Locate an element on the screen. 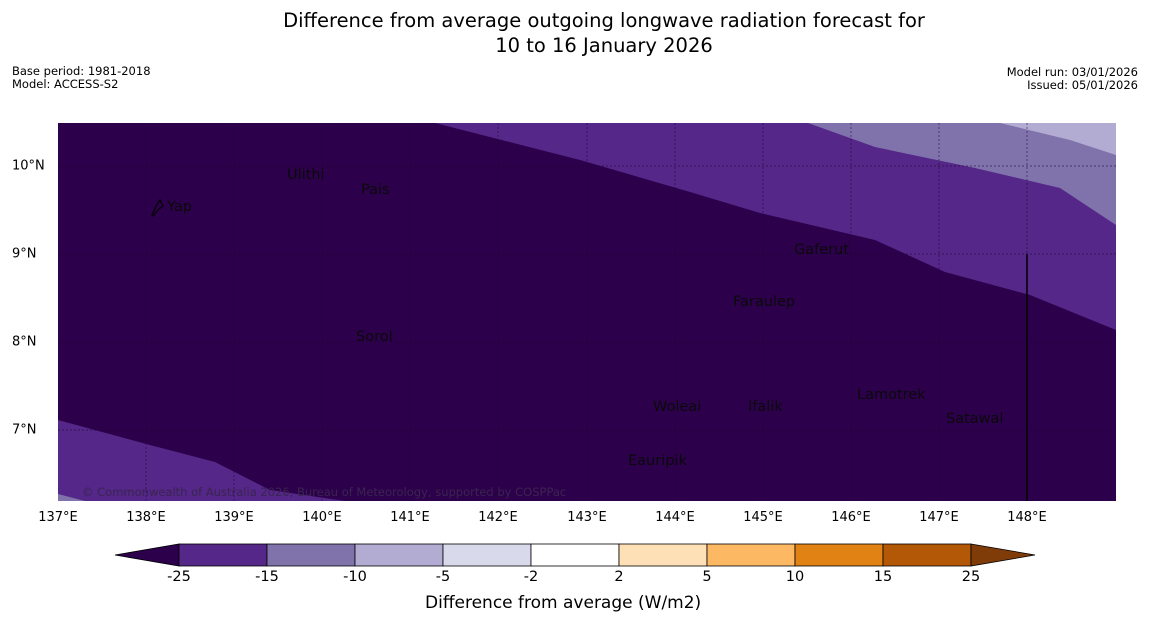  colorbar-tick-2: 2 is located at coordinates (619, 577).